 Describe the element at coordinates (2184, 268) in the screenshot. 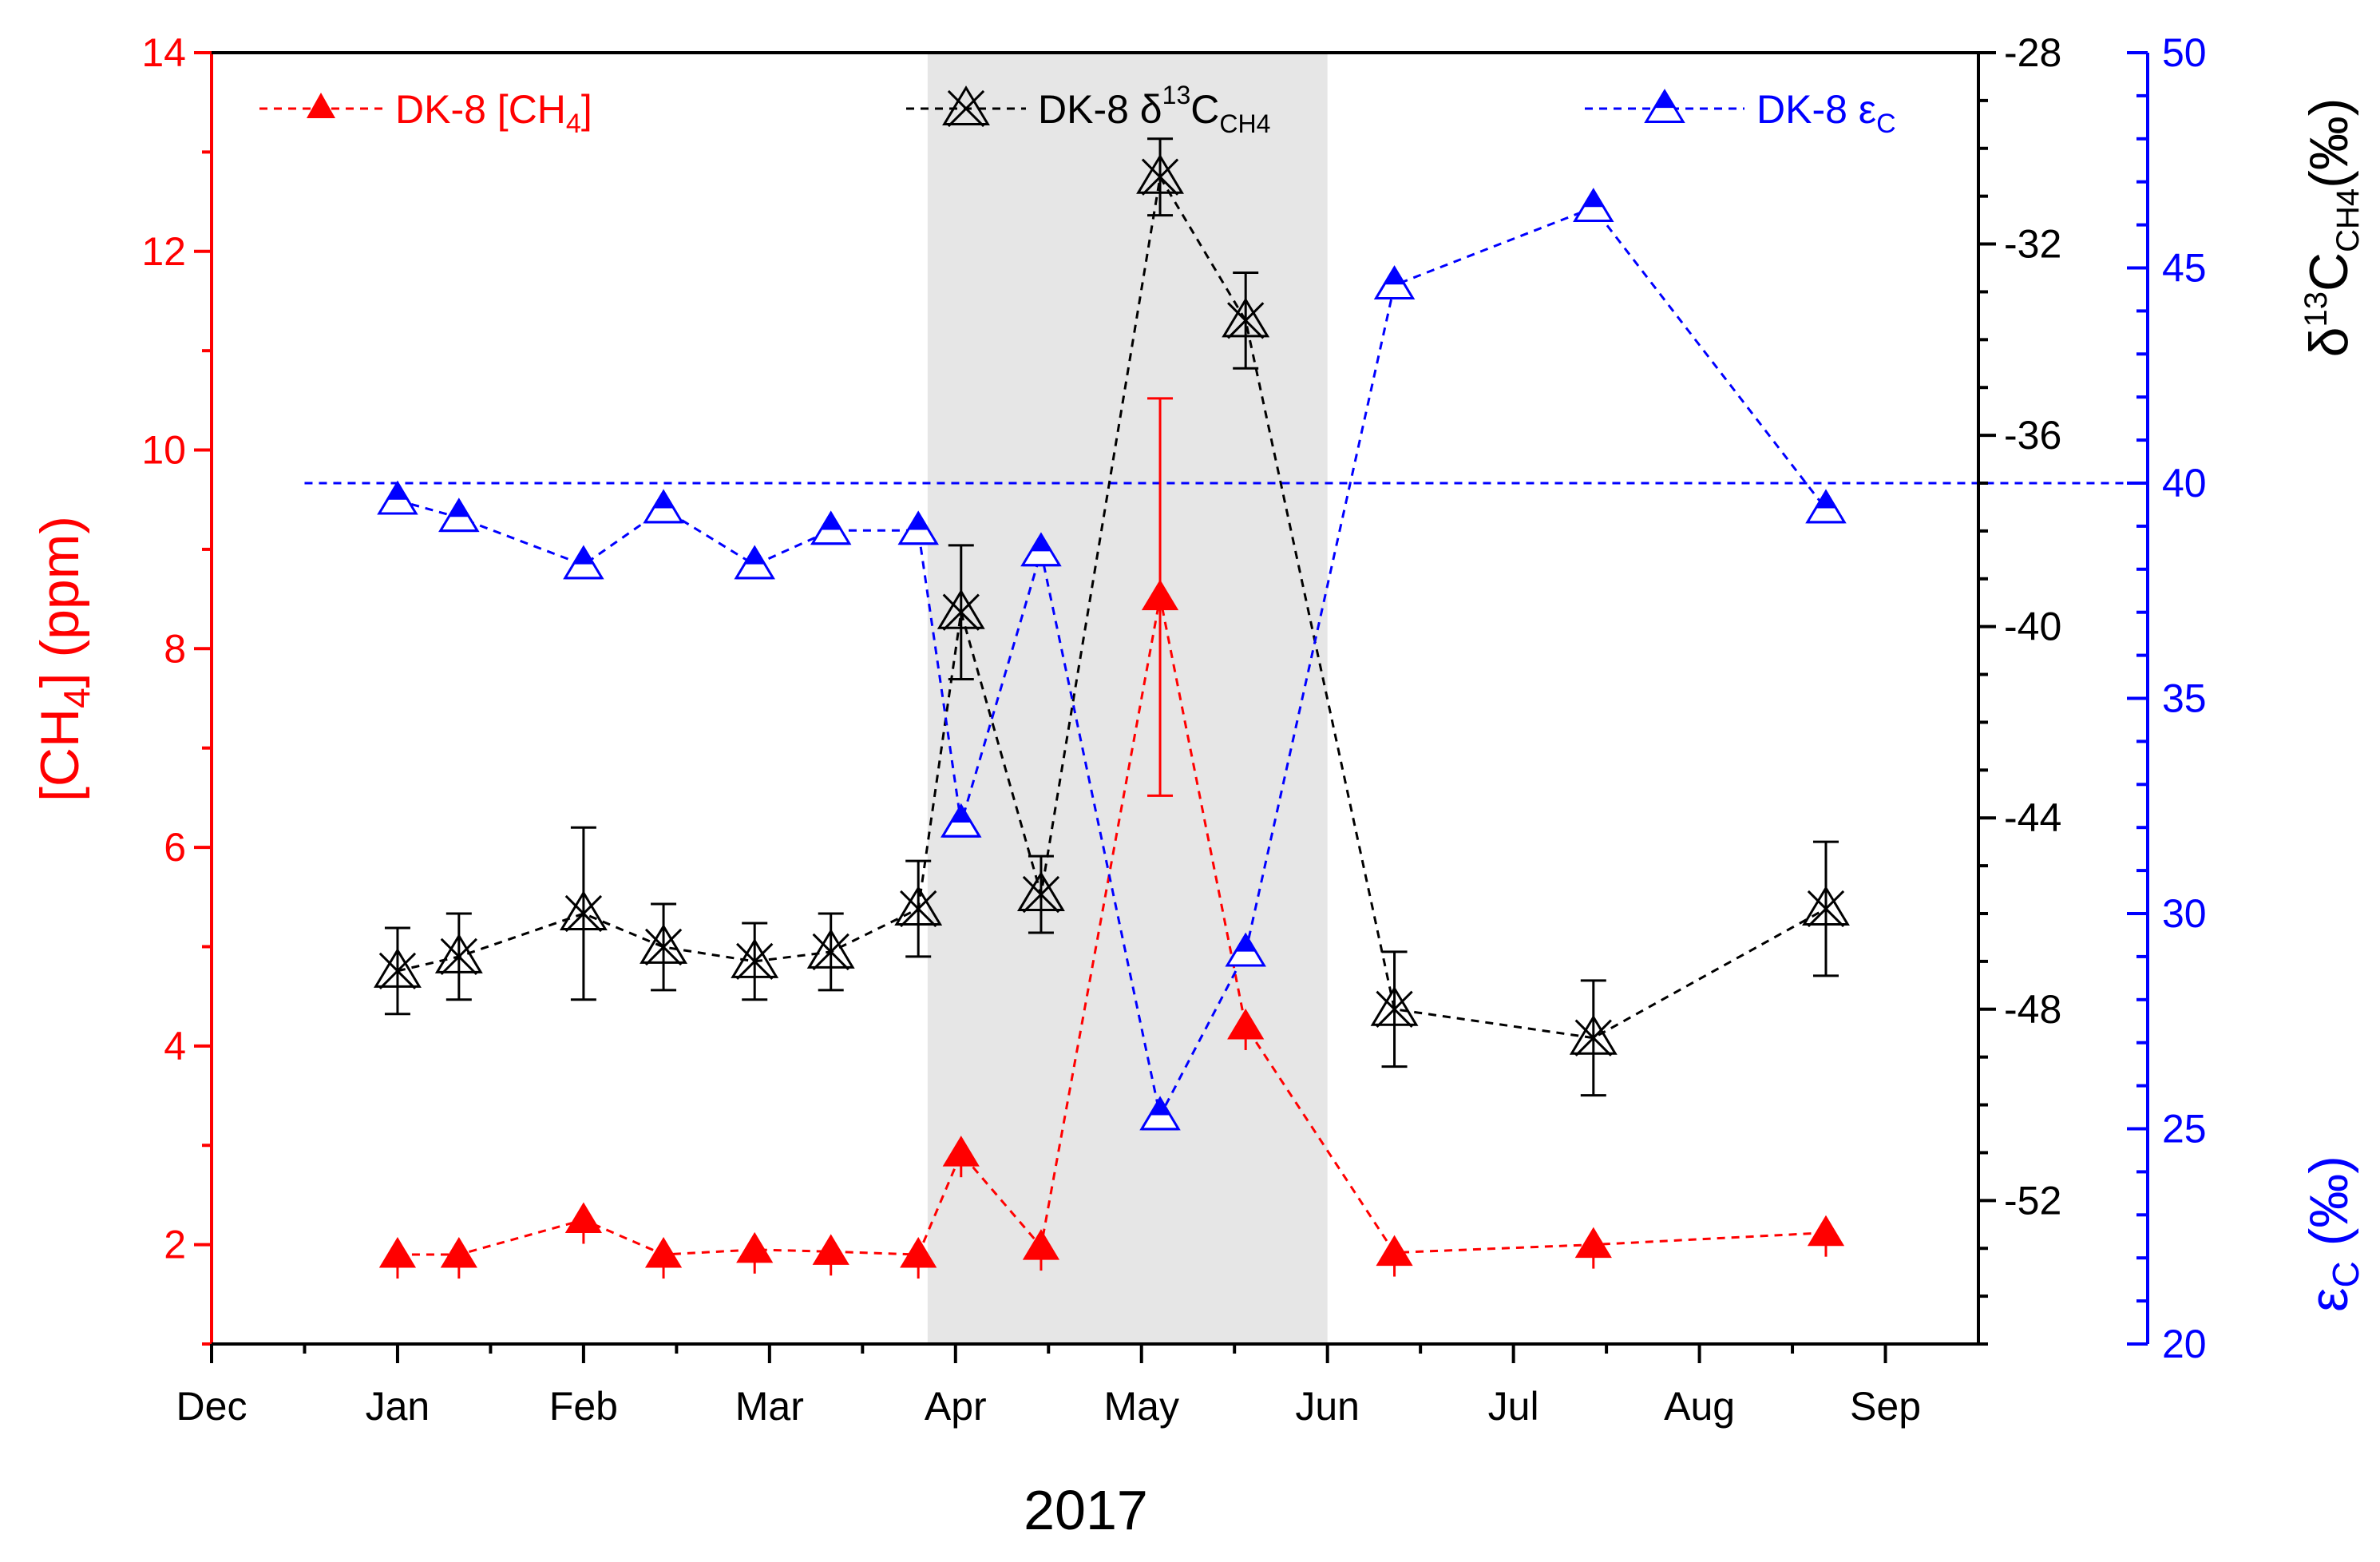

I see `right-outer-tick-label: 45` at that location.